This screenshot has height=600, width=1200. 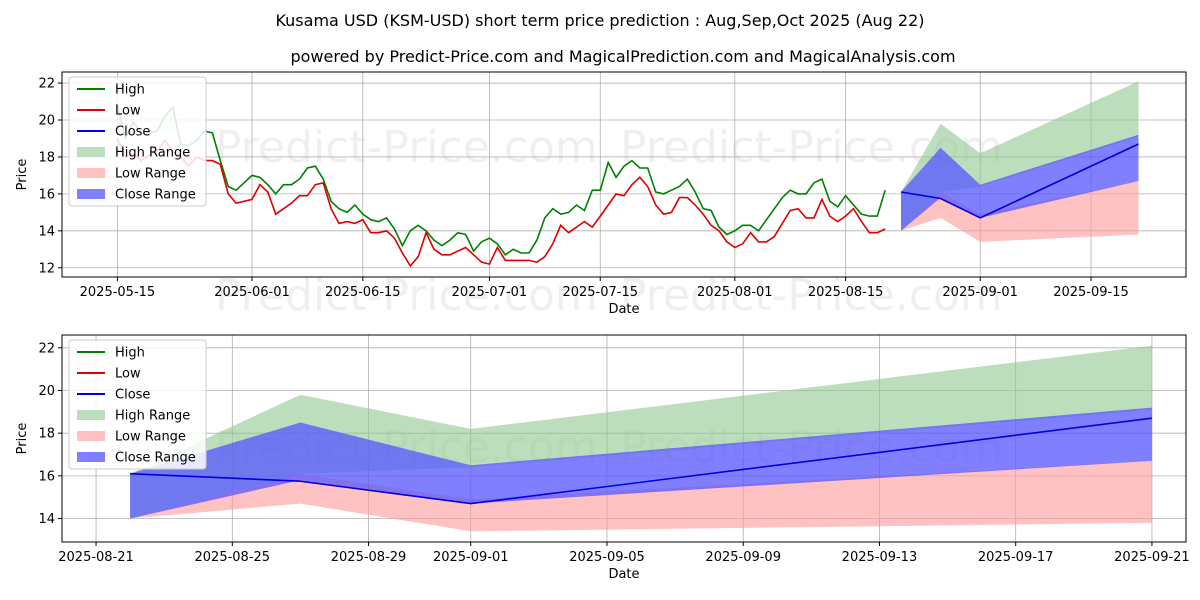 I want to click on x-tick-label: 2025-08-25, so click(x=233, y=557).